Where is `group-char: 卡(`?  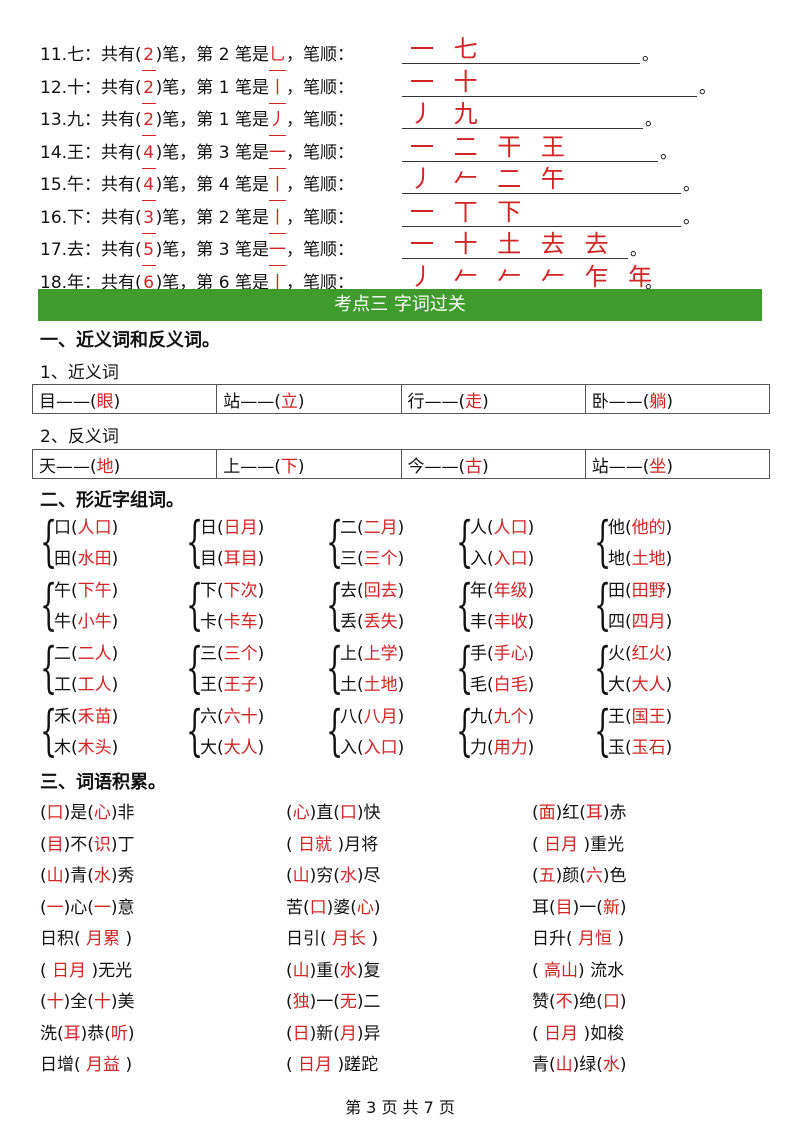
group-char: 卡( is located at coordinates (212, 622).